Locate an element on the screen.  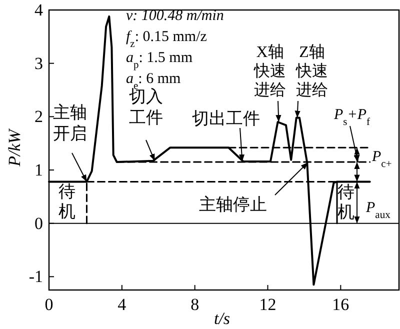
y-tick-label: -1 is located at coordinates (35, 276).